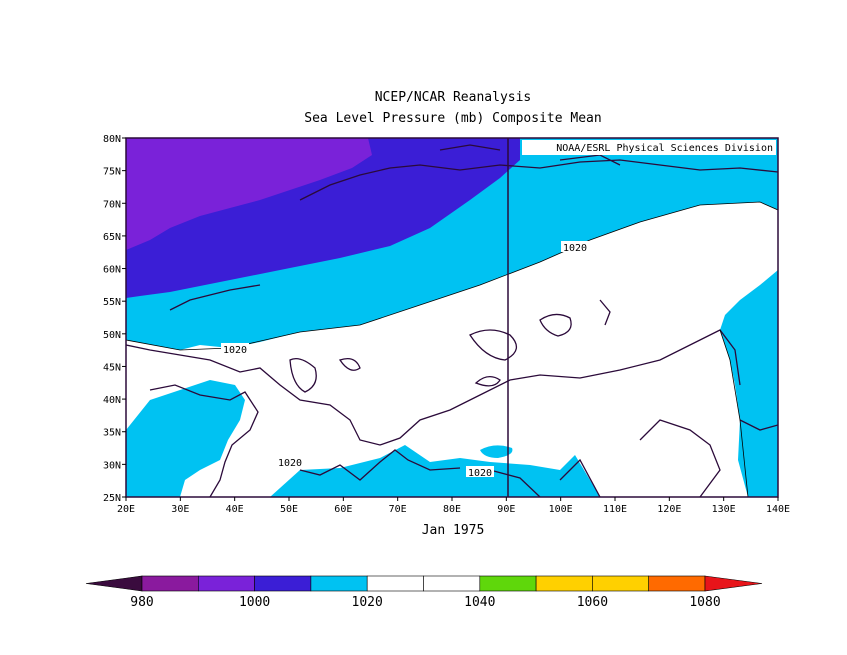 This screenshot has height=655, width=847. Describe the element at coordinates (114, 319) in the screenshot. I see `y-axis-ticks: 80N 75N 70N 65N 60N 55N 50N 45N 40N 35N 30N 25N` at that location.